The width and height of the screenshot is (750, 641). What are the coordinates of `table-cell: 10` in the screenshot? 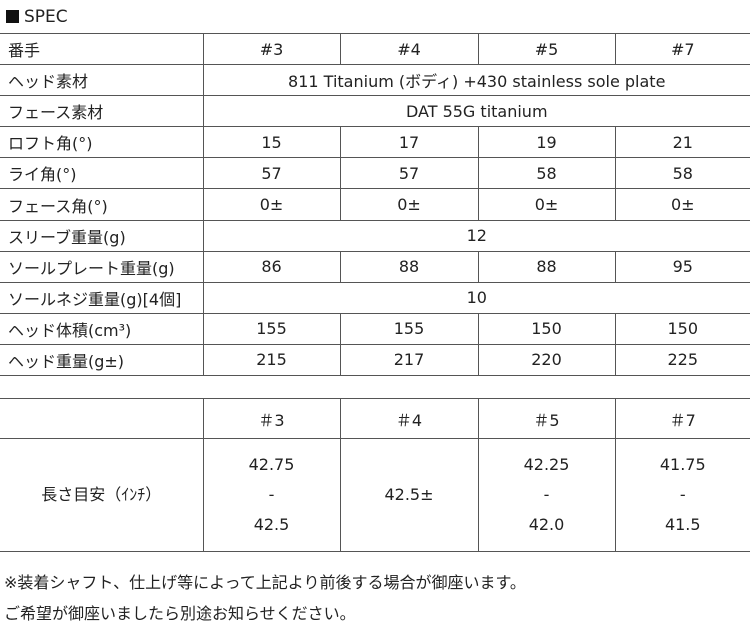 It's located at (476, 297).